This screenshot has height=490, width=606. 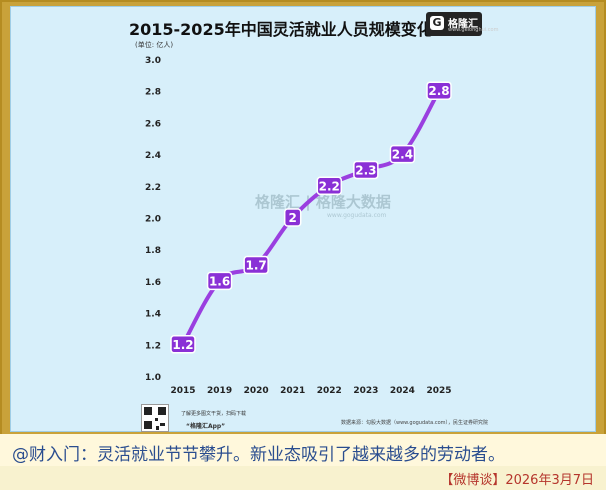 I want to click on brand-name: 格隆汇, so click(x=463, y=24).